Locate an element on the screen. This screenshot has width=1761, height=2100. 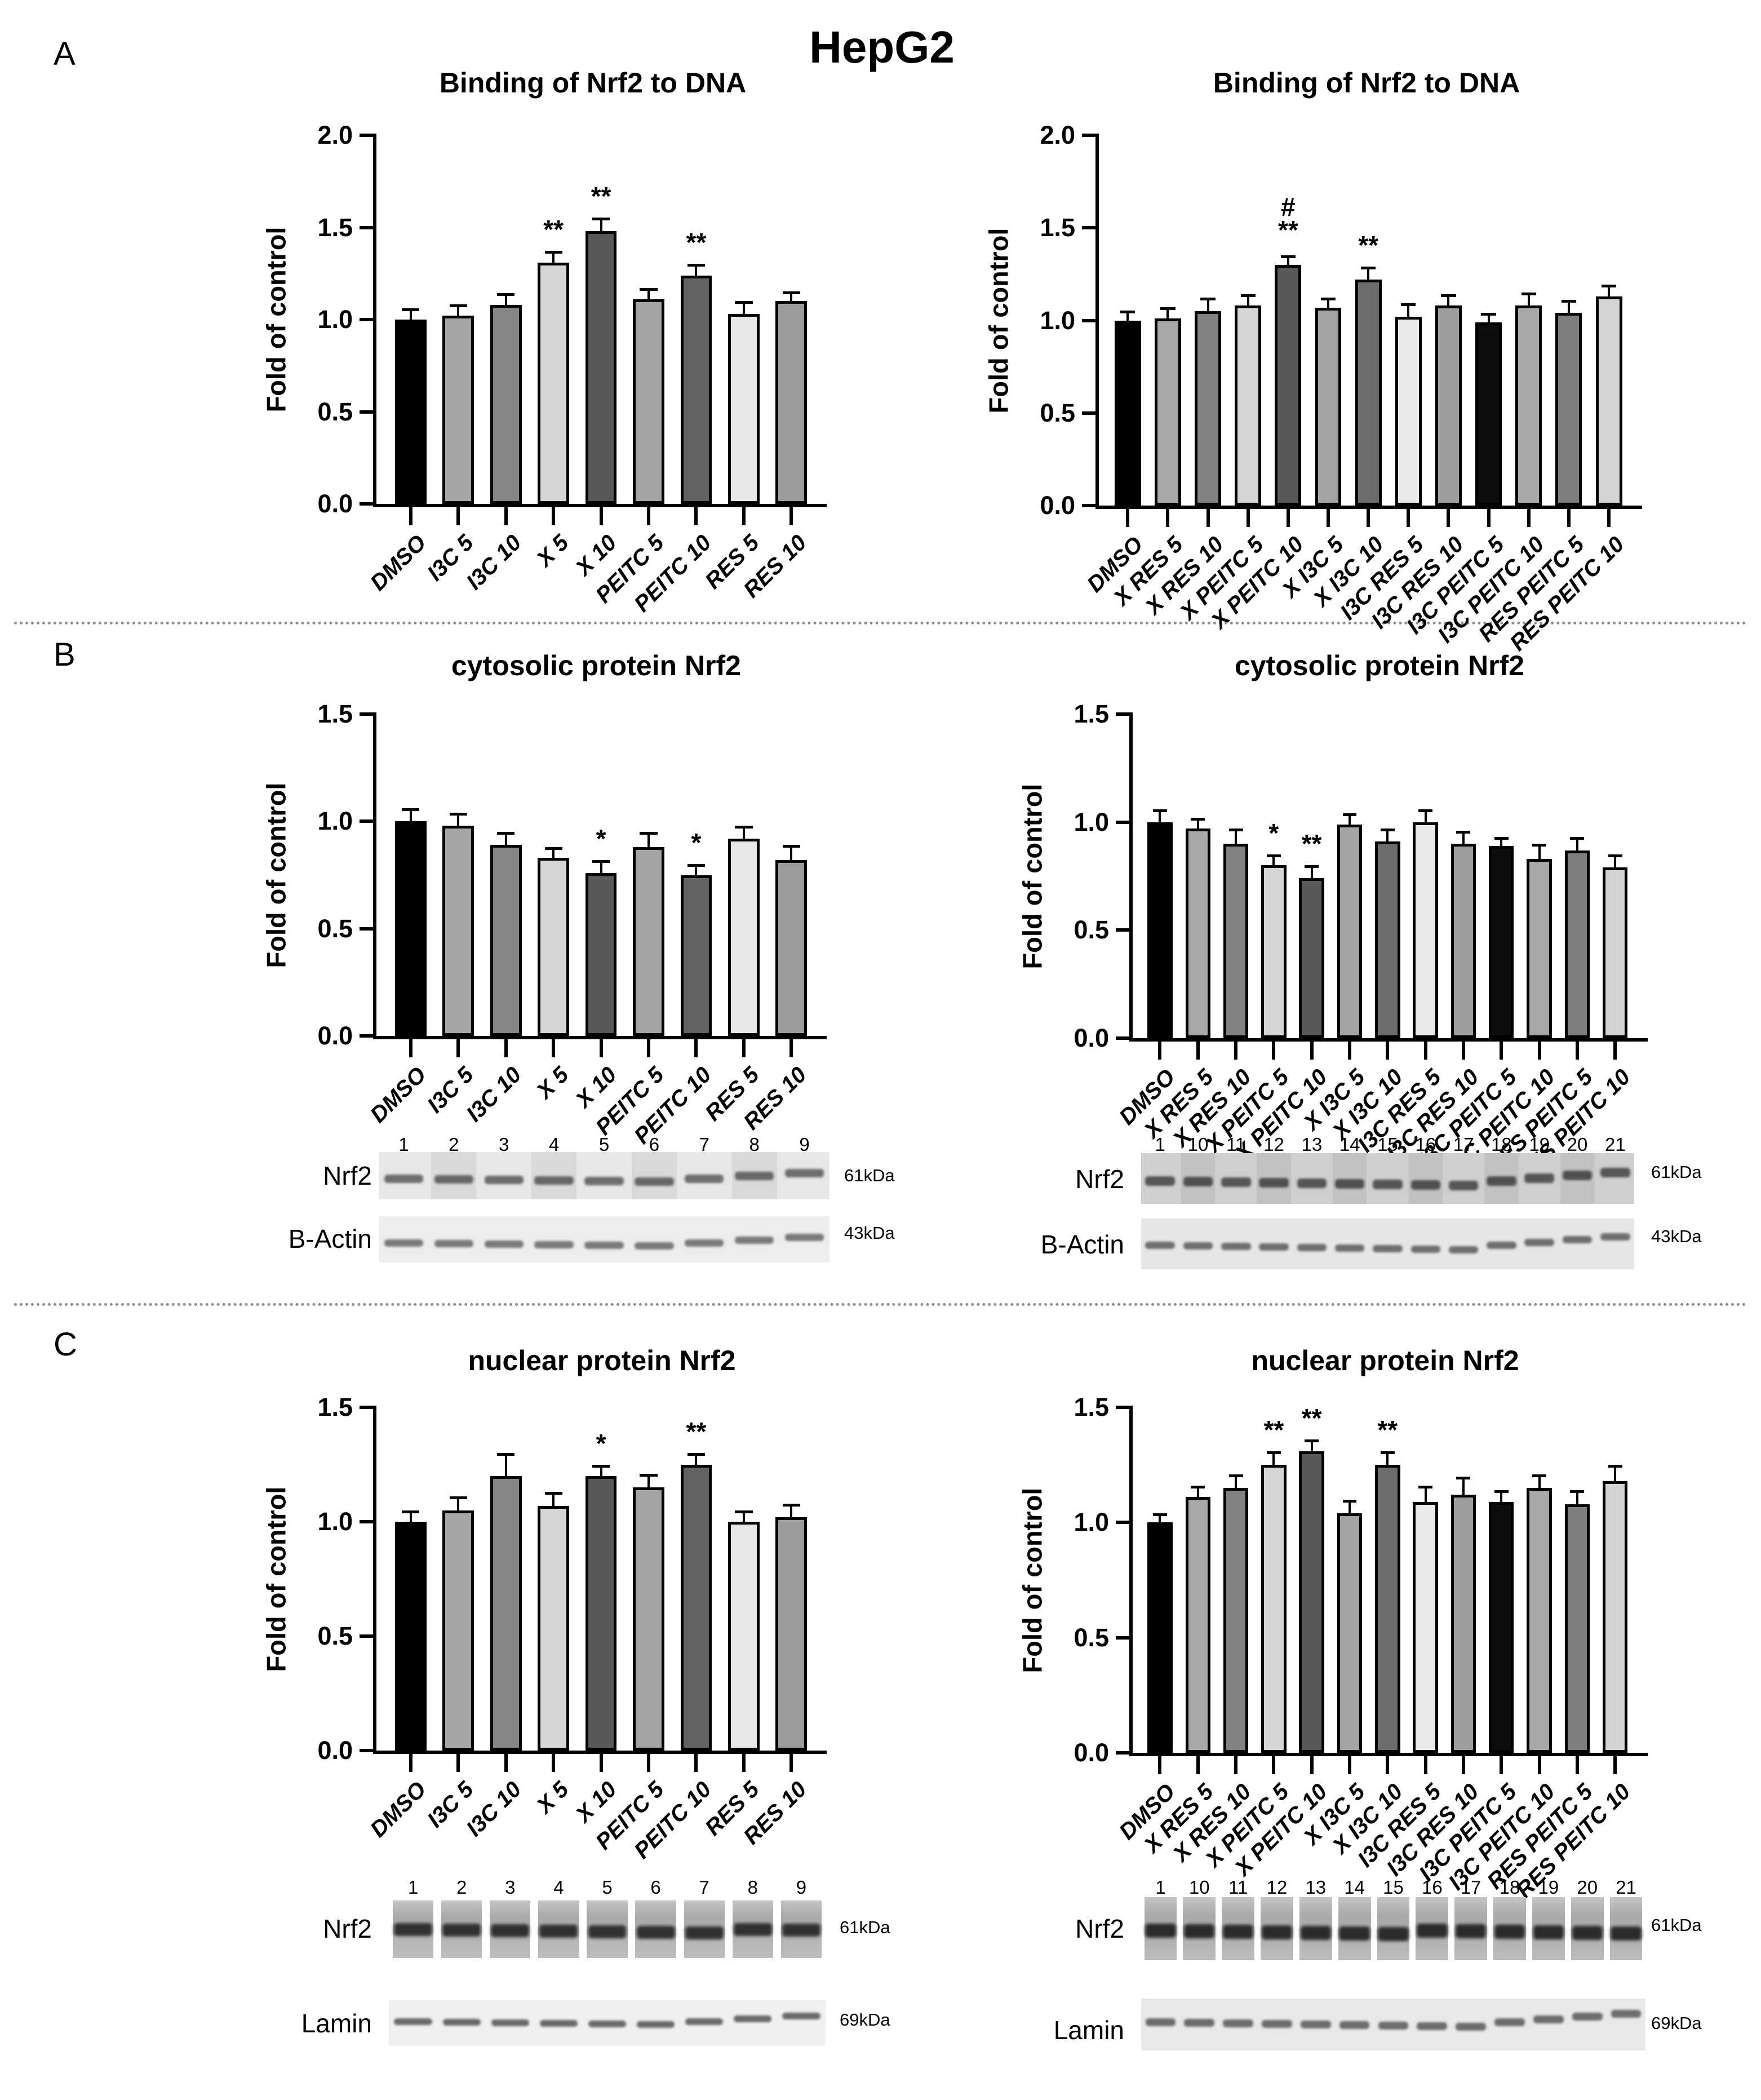
panel-label-b: B is located at coordinates (65, 654).